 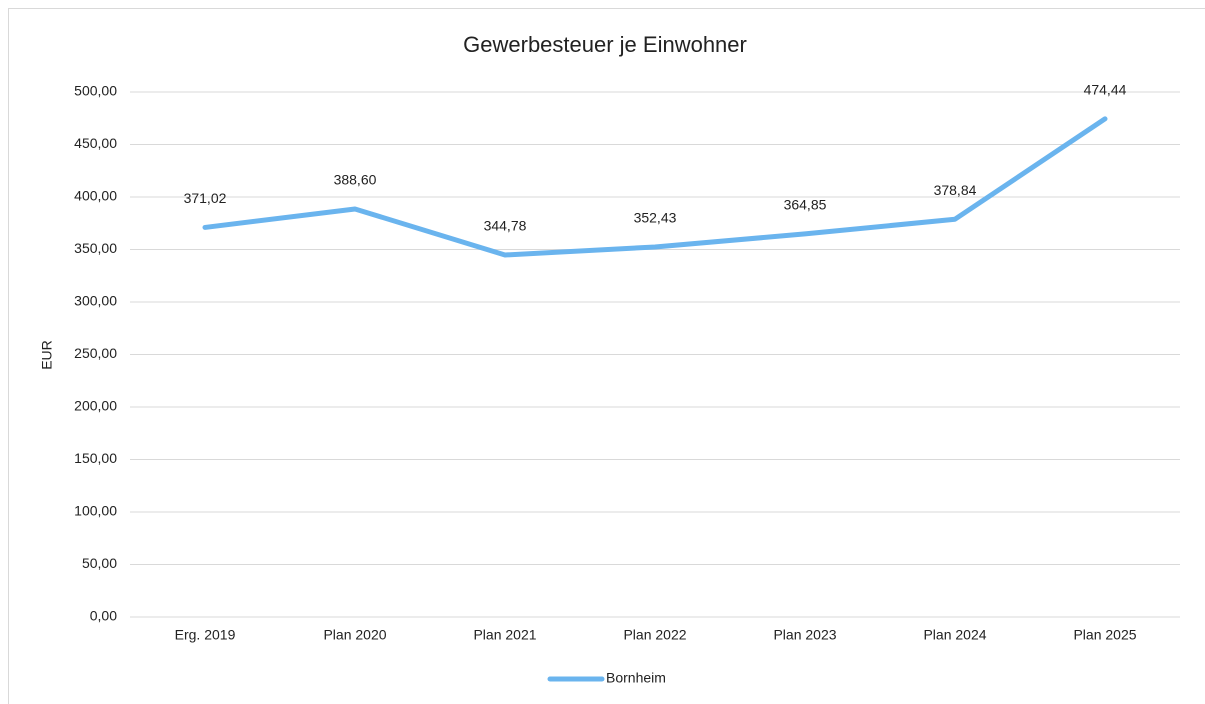 What do you see at coordinates (95, 301) in the screenshot?
I see `y-tick-label: 300,00` at bounding box center [95, 301].